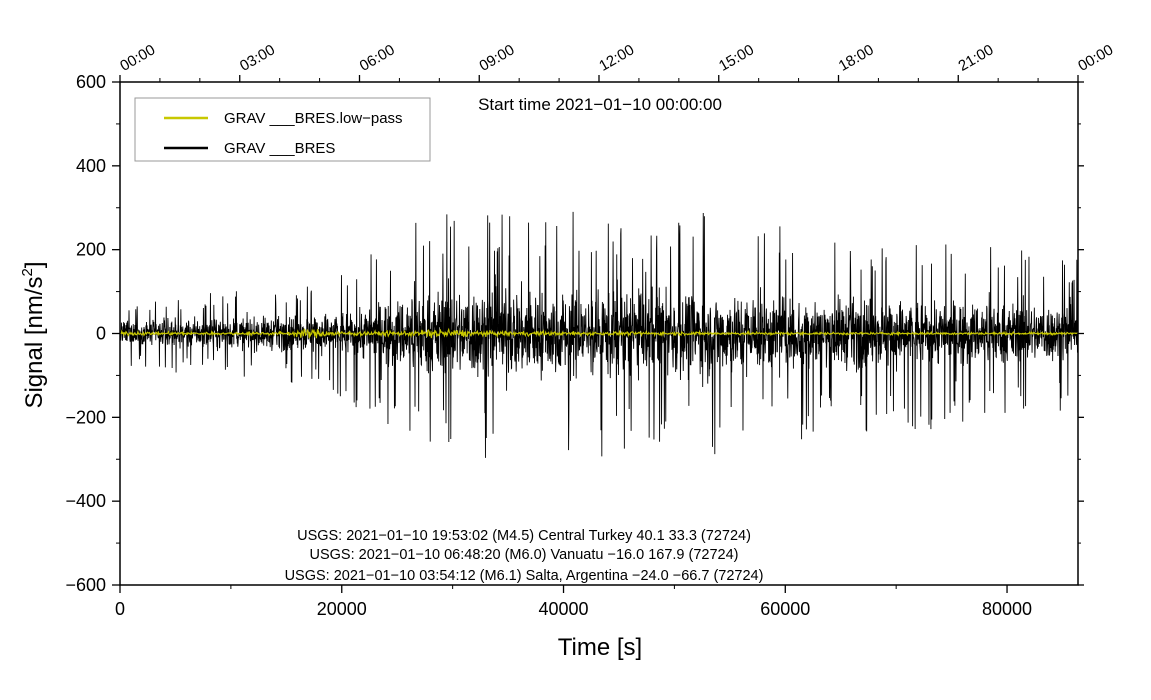 Image resolution: width=1151 pixels, height=700 pixels. Describe the element at coordinates (616, 57) in the screenshot. I see `top-tick-label: 12:00` at that location.